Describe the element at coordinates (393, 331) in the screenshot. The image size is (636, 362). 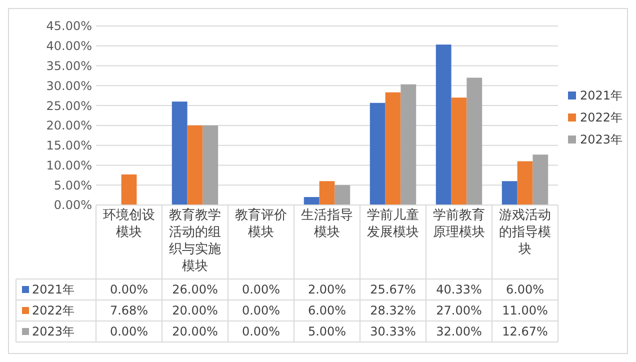
I see `data-label: 30.33%` at that location.